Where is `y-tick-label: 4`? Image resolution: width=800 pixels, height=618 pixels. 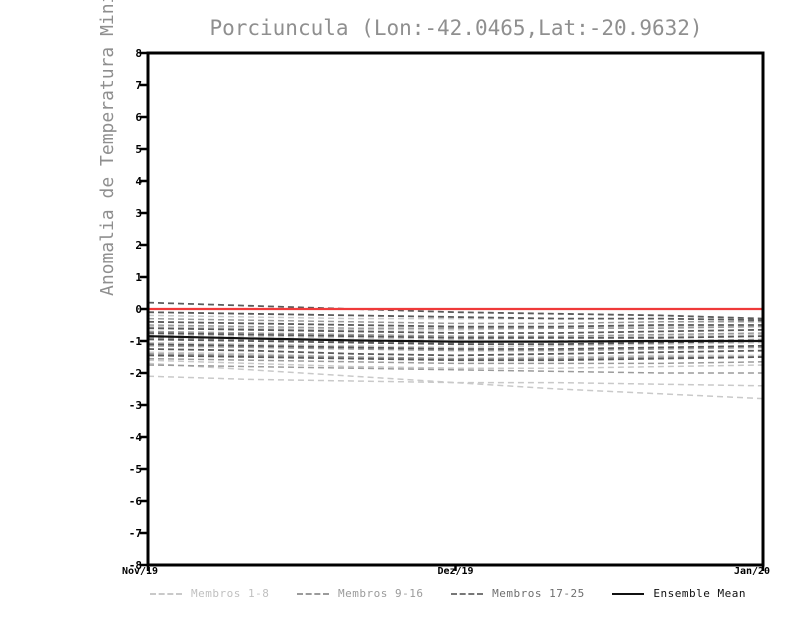
y-tick-label: 4 is located at coordinates (138, 181).